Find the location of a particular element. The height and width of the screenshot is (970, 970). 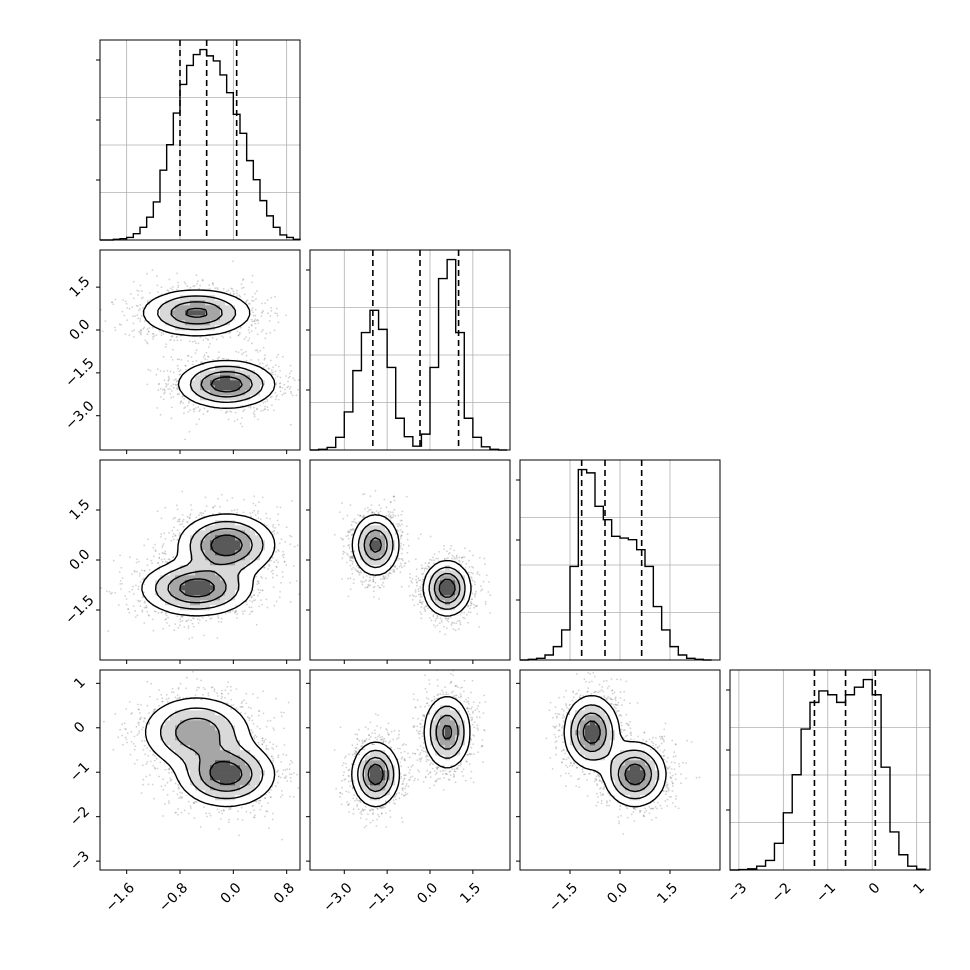

histogram-step is located at coordinates (200, 144).